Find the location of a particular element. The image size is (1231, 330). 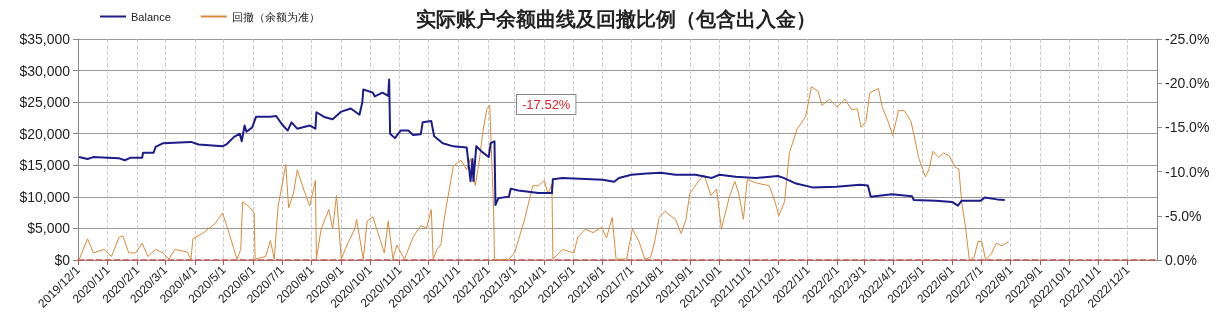

chart-title: 实际账户余额曲线及回撤比例（包含出入金） is located at coordinates (615, 19).